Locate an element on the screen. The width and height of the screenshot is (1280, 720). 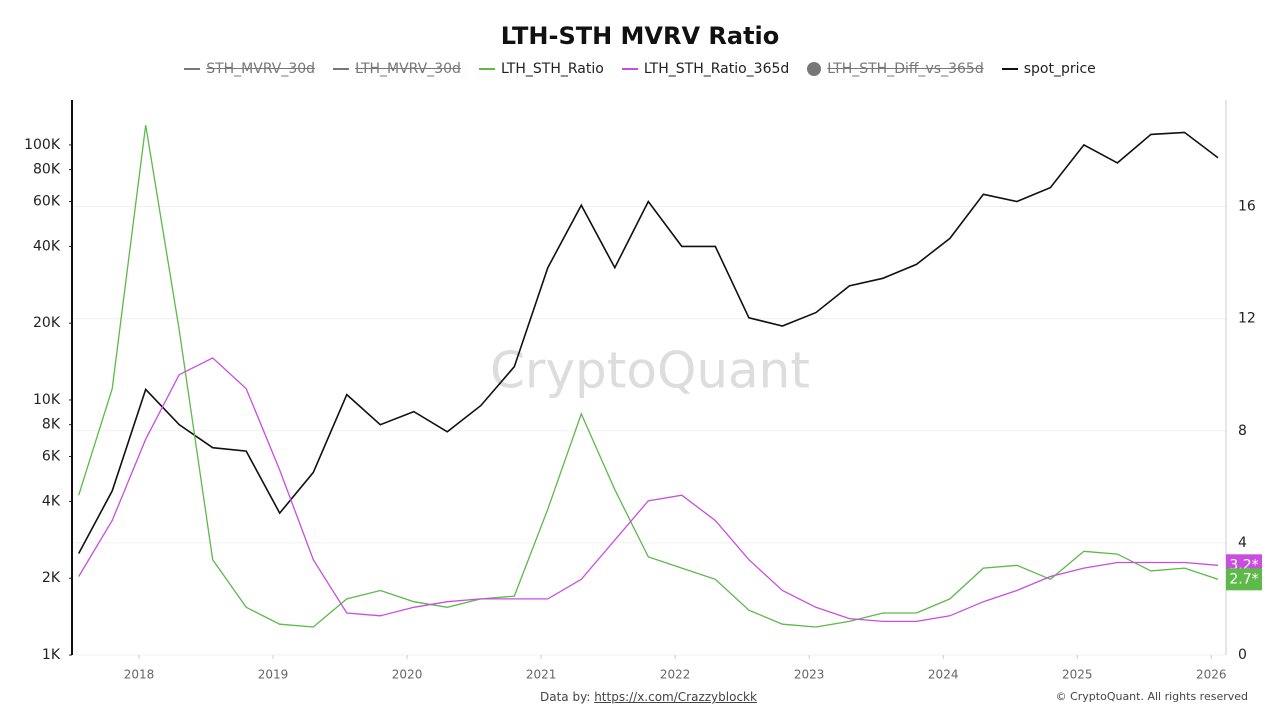
x-tick-label: 2025 is located at coordinates (1077, 675).